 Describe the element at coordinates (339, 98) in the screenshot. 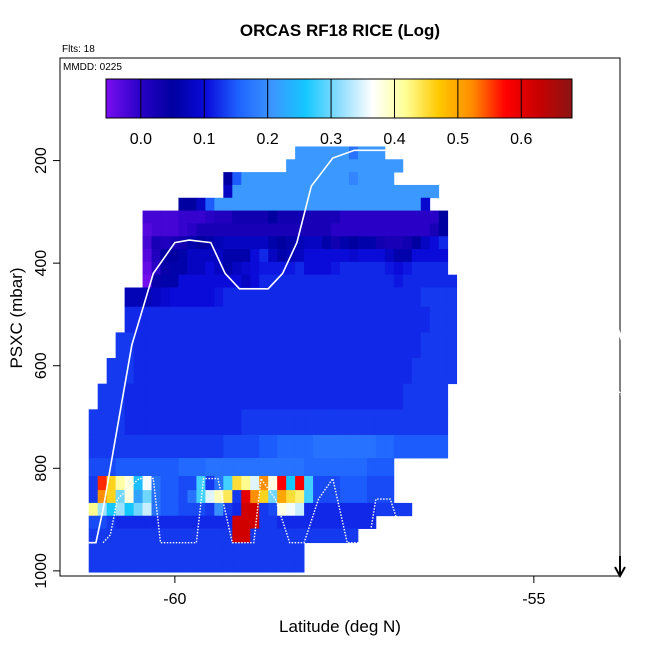

I see `colorbar-gradient` at that location.